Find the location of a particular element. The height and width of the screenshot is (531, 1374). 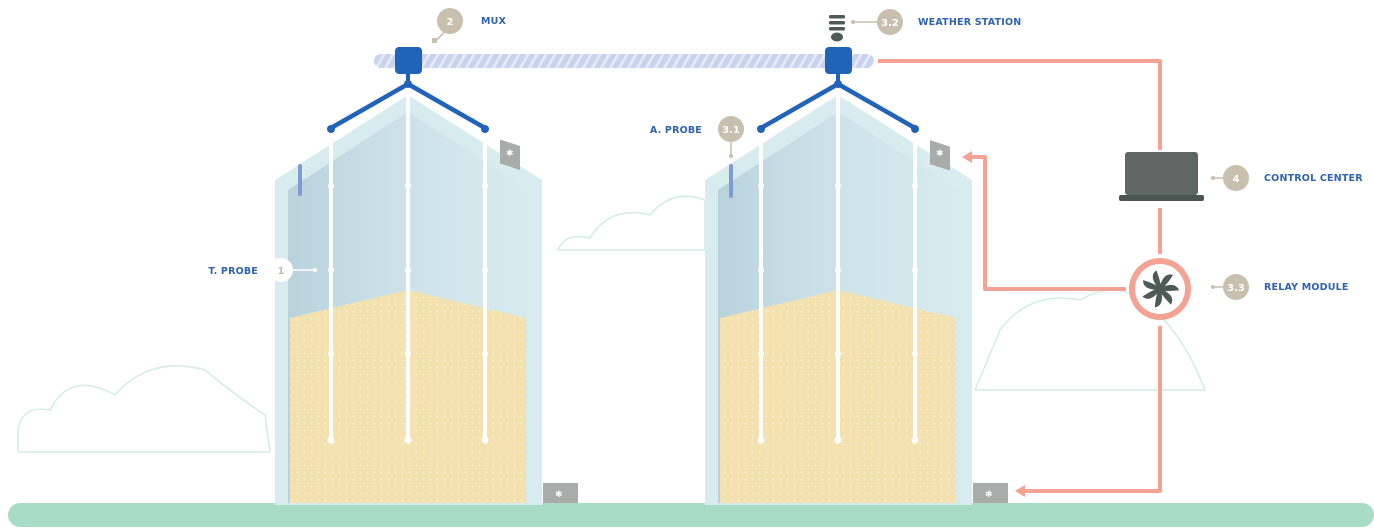

silo-1-roof-vent: ✱ is located at coordinates (510, 154).